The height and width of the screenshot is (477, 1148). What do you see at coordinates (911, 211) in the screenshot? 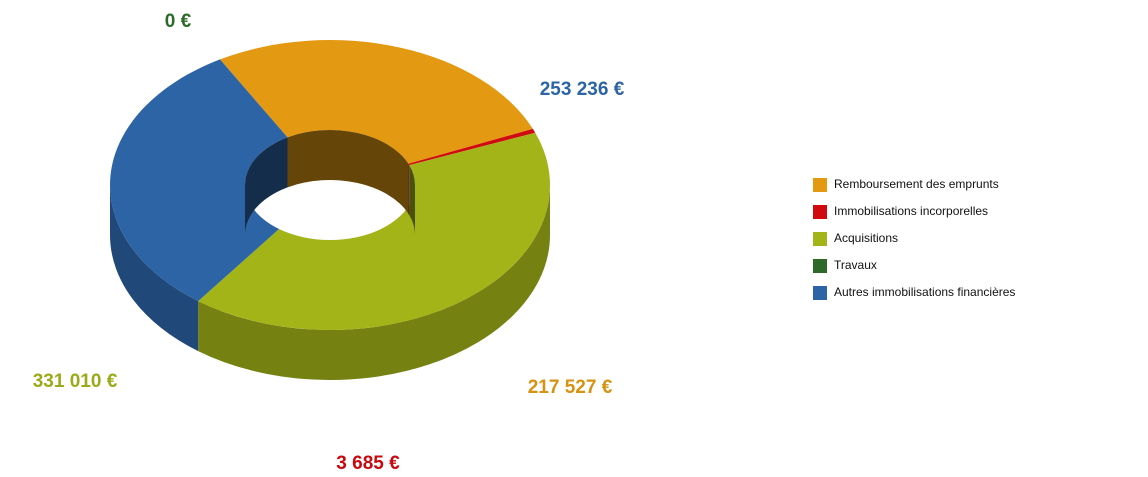
I see `legend-label: Immobilisations incorporelles` at bounding box center [911, 211].